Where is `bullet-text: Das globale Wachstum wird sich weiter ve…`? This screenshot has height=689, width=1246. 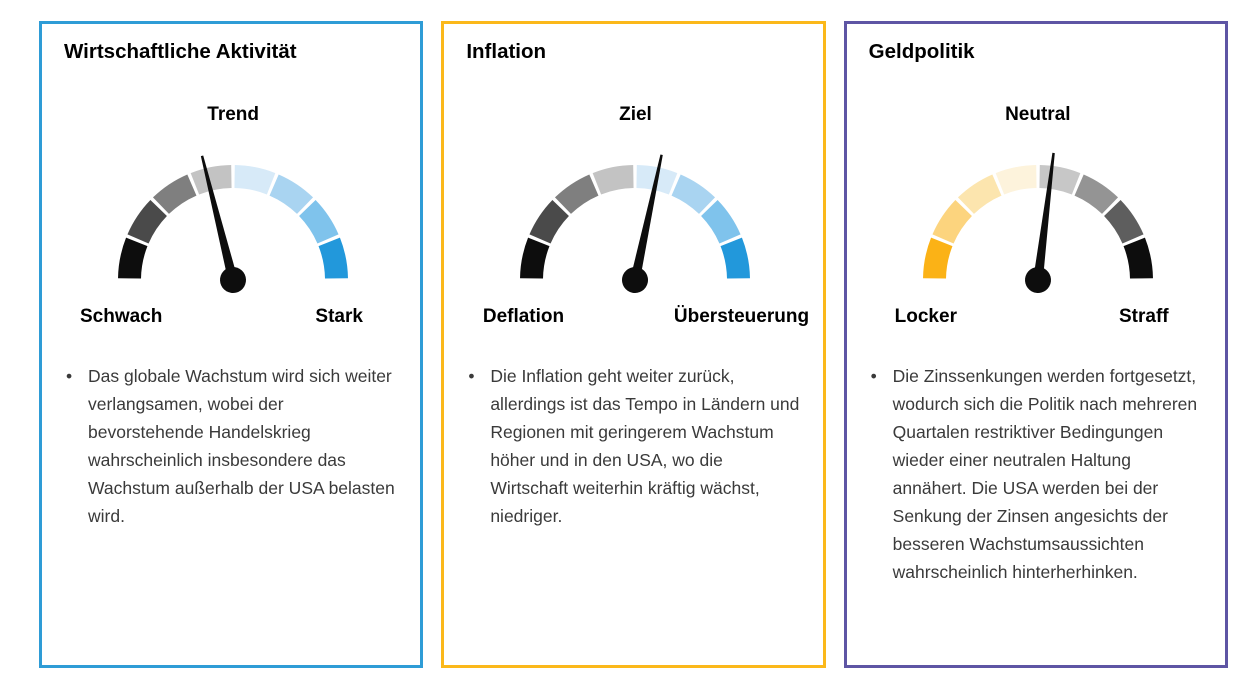
bullet-text: Das globale Wachstum wird sich weiter ve… is located at coordinates (241, 446).